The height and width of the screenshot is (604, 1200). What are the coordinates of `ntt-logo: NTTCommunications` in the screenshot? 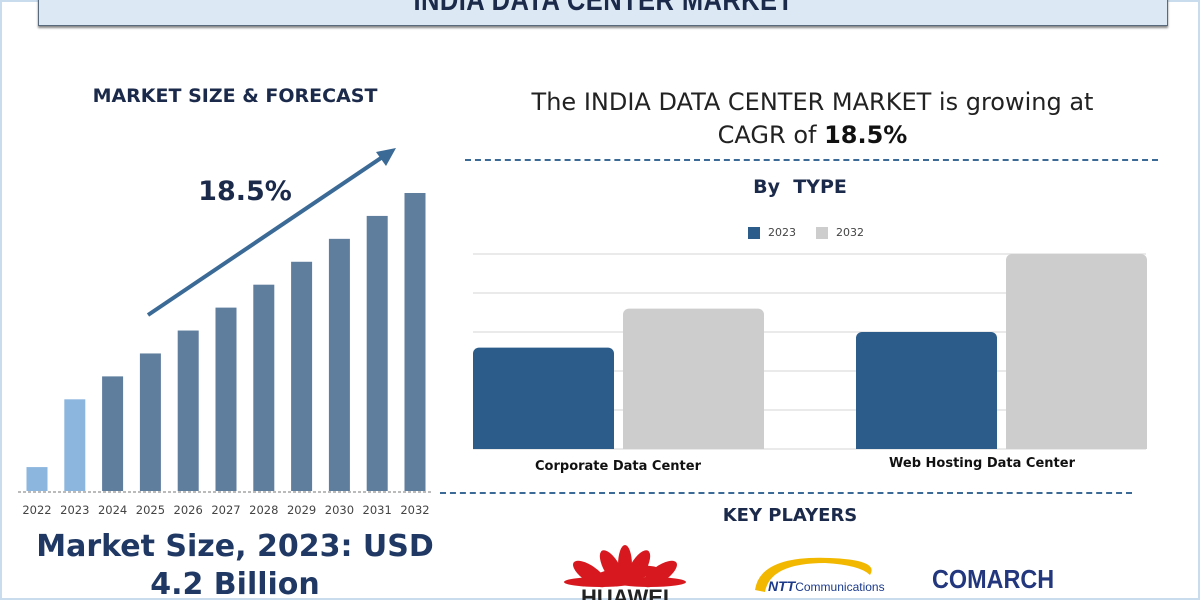 It's located at (820, 575).